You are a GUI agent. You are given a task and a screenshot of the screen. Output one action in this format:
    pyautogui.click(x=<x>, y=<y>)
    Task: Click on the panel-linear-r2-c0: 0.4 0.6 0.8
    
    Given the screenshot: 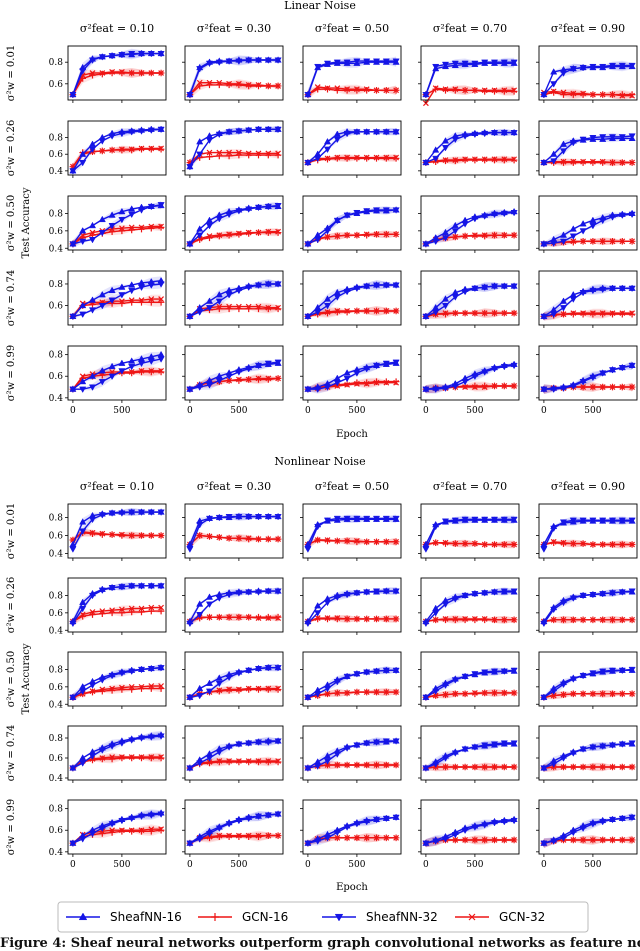 What is the action you would take?
    pyautogui.click(x=108, y=224)
    